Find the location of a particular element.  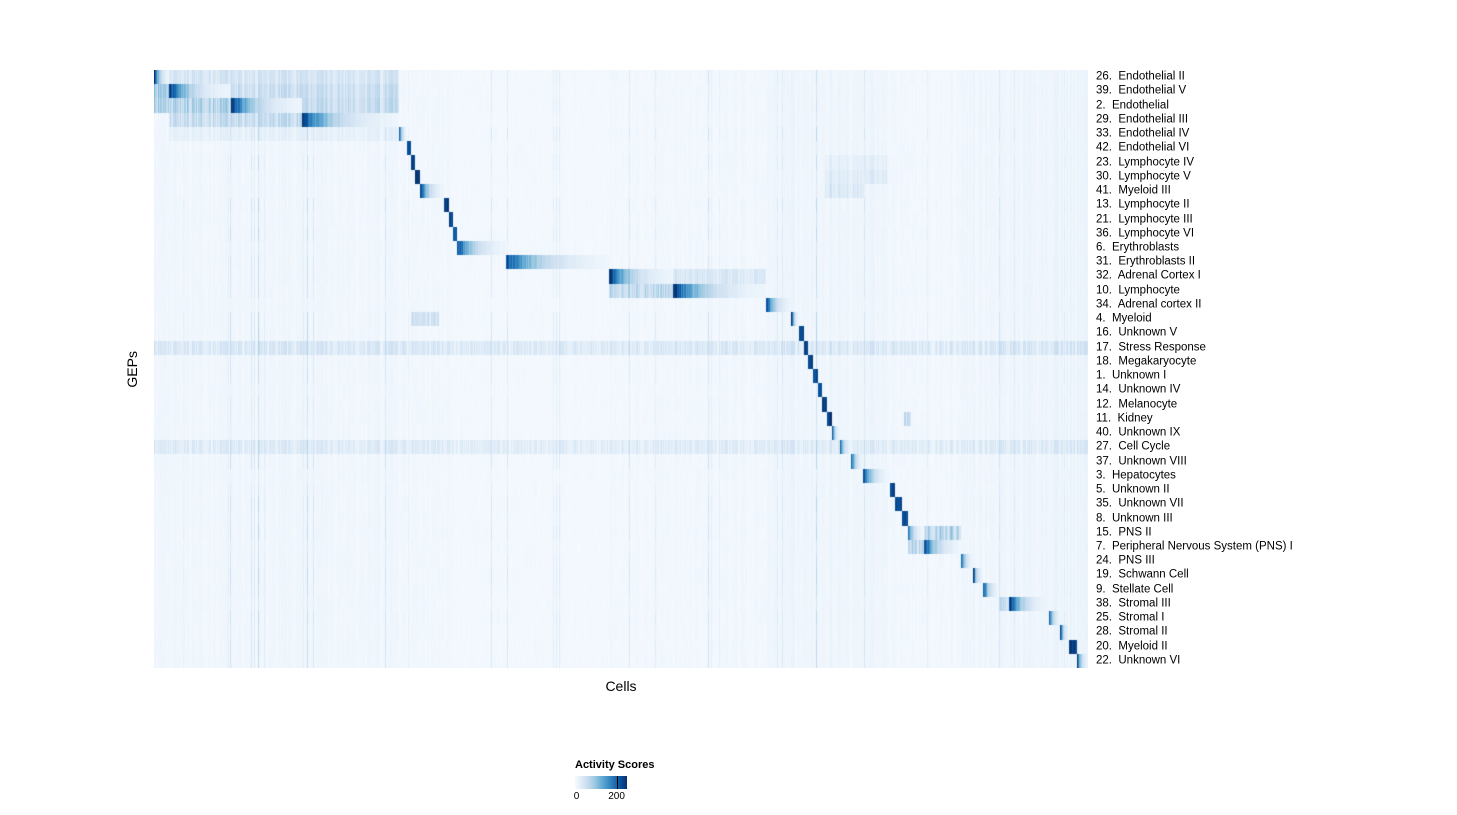

row-label: 22. Unknown VI is located at coordinates (1138, 660).